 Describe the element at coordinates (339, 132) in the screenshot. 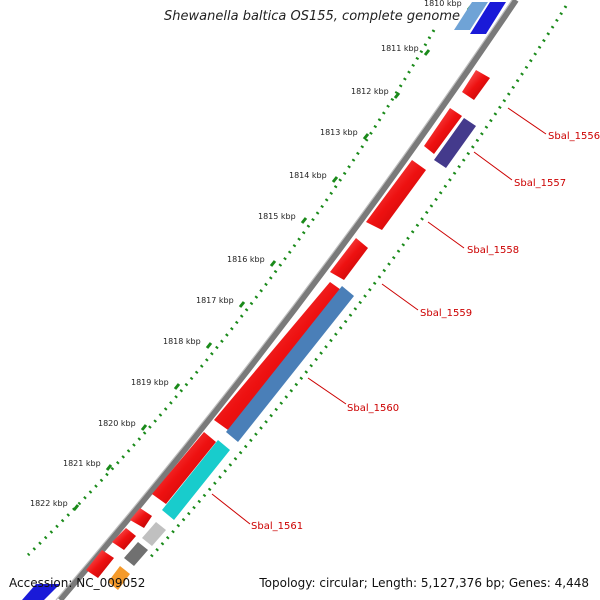

I see `tick-label: 1813 kbp` at that location.